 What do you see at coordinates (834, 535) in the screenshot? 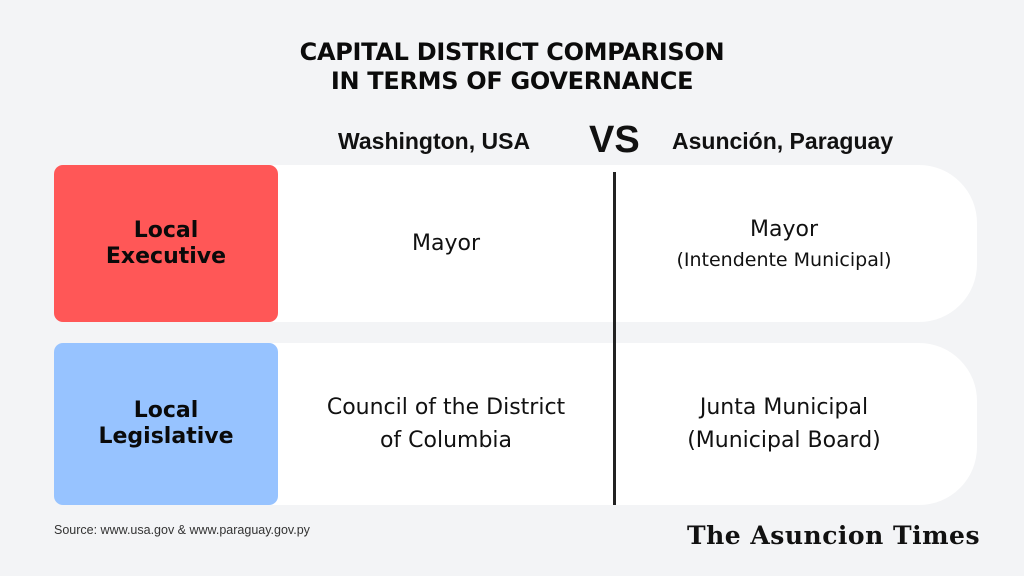
I see `brand-logo: The Asuncion Times` at bounding box center [834, 535].